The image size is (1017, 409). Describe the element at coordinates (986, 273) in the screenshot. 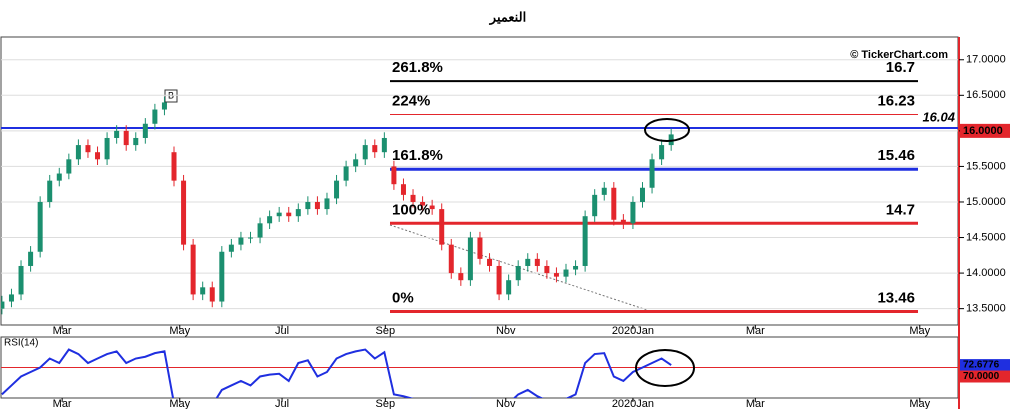

I see `y-tick-label: 14.0000` at that location.